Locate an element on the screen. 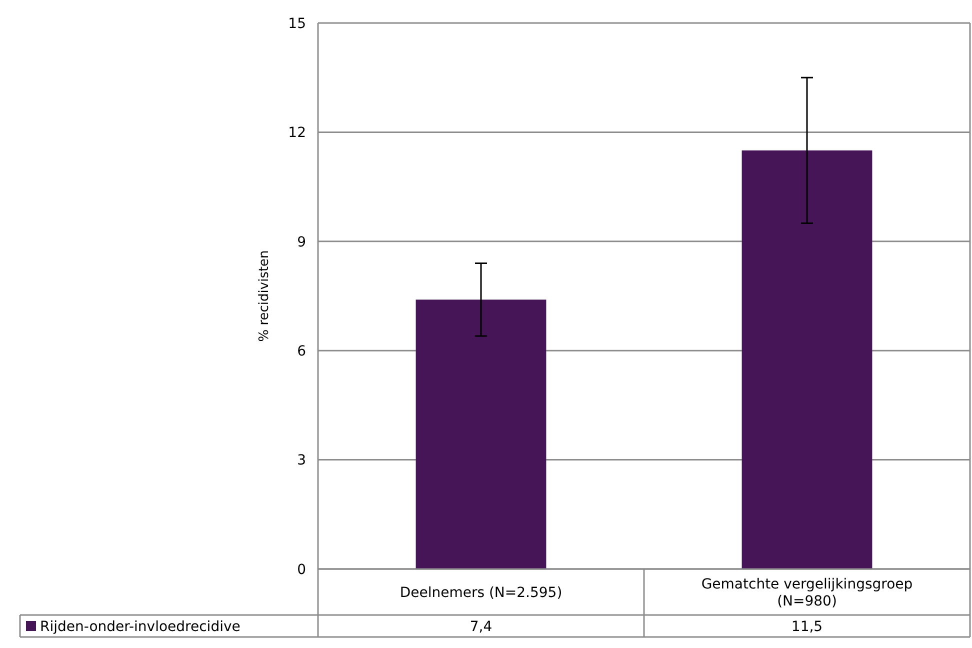 This screenshot has width=972, height=648. y-tick-label: 15 is located at coordinates (297, 24).